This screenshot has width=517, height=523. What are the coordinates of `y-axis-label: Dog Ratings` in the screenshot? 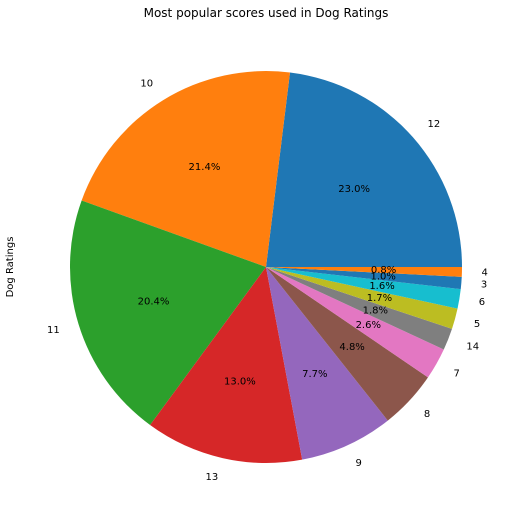 It's located at (10, 267).